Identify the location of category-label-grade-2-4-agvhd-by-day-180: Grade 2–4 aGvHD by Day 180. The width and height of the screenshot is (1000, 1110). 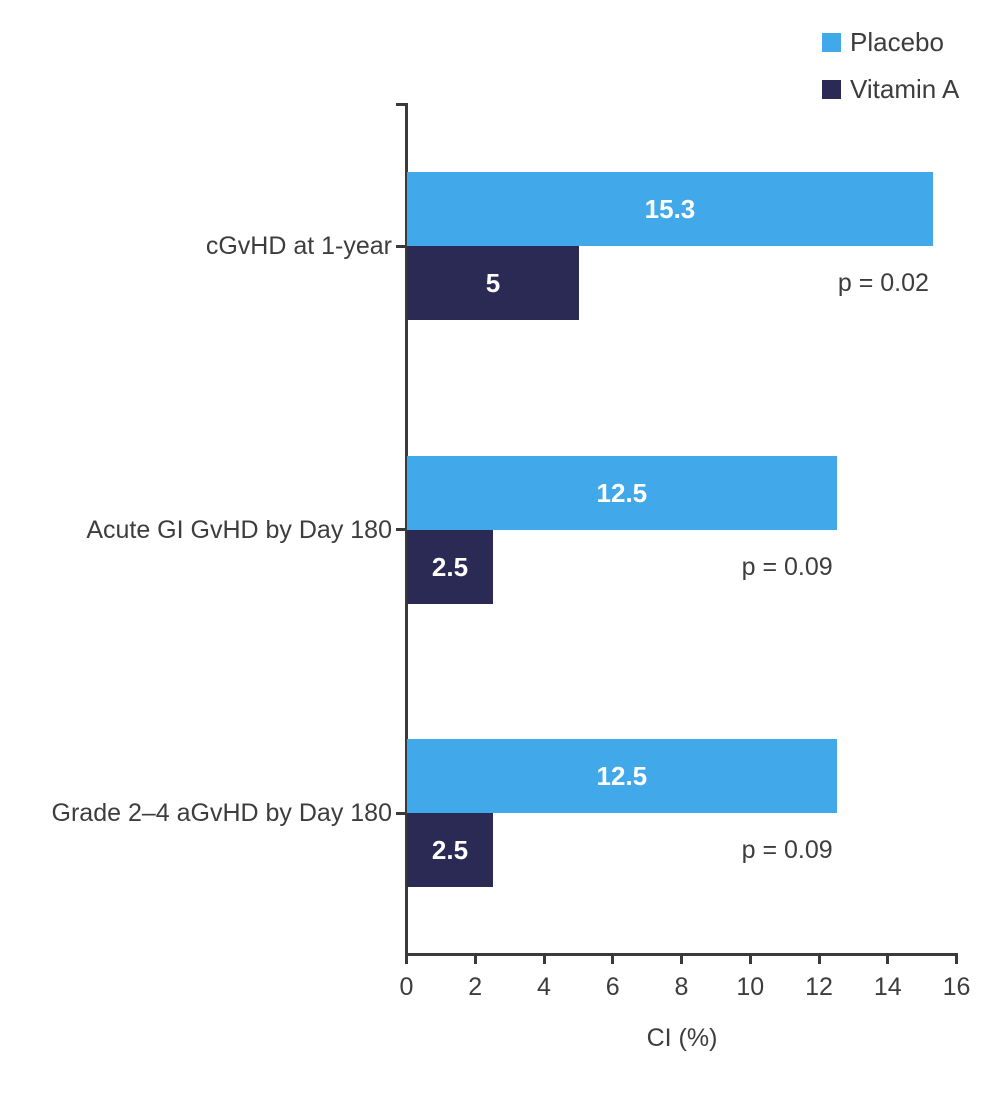
(221, 813).